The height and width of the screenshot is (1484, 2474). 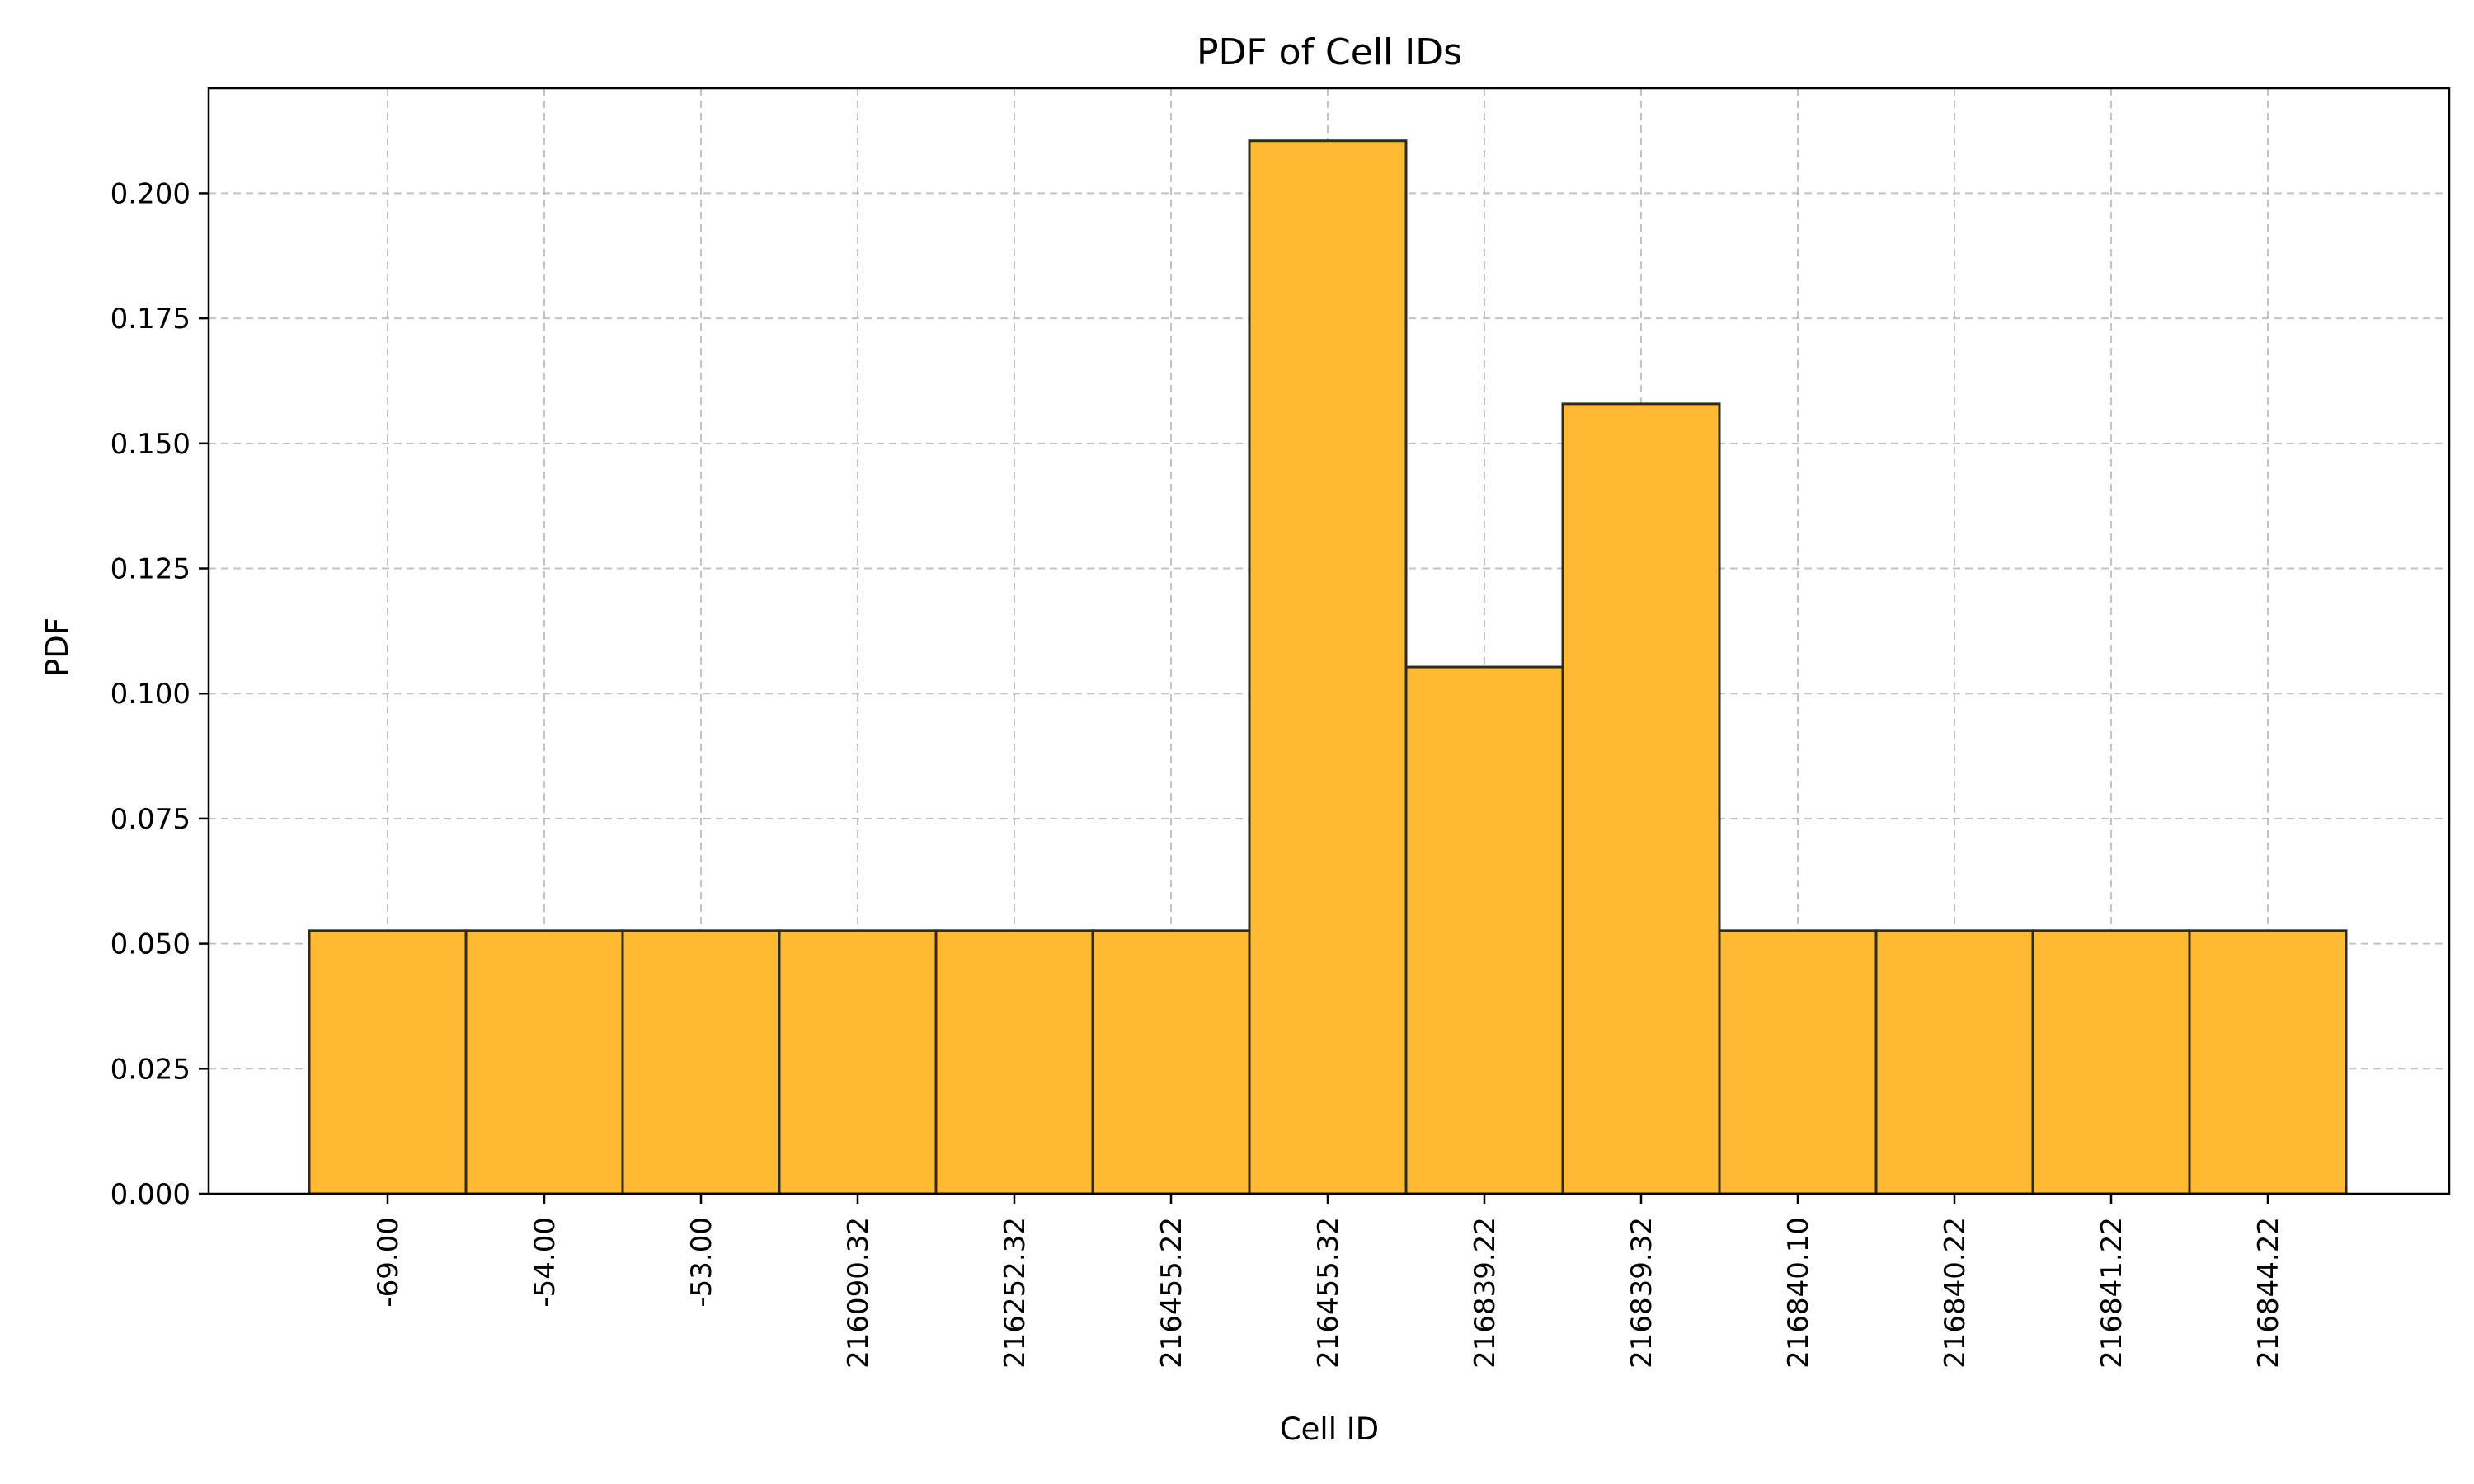 What do you see at coordinates (1014, 1062) in the screenshot?
I see `bar-216252.32` at bounding box center [1014, 1062].